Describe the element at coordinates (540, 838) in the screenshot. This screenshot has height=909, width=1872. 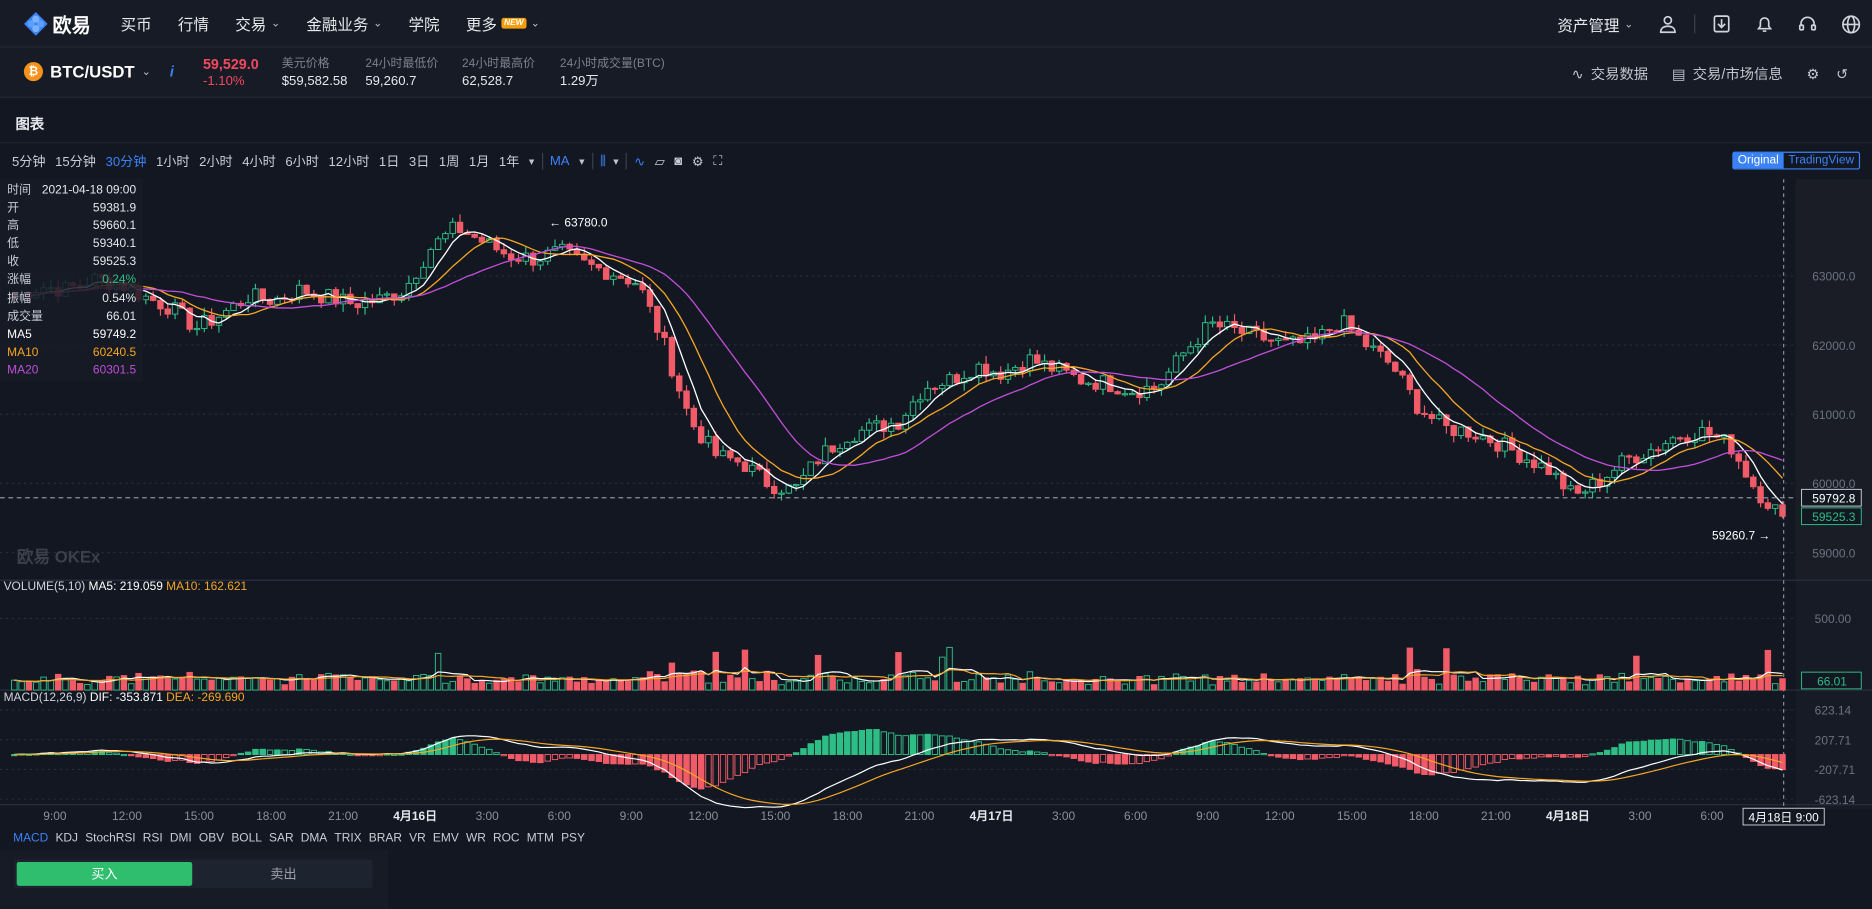
I see `indicator-tab-mtm: MTM` at that location.